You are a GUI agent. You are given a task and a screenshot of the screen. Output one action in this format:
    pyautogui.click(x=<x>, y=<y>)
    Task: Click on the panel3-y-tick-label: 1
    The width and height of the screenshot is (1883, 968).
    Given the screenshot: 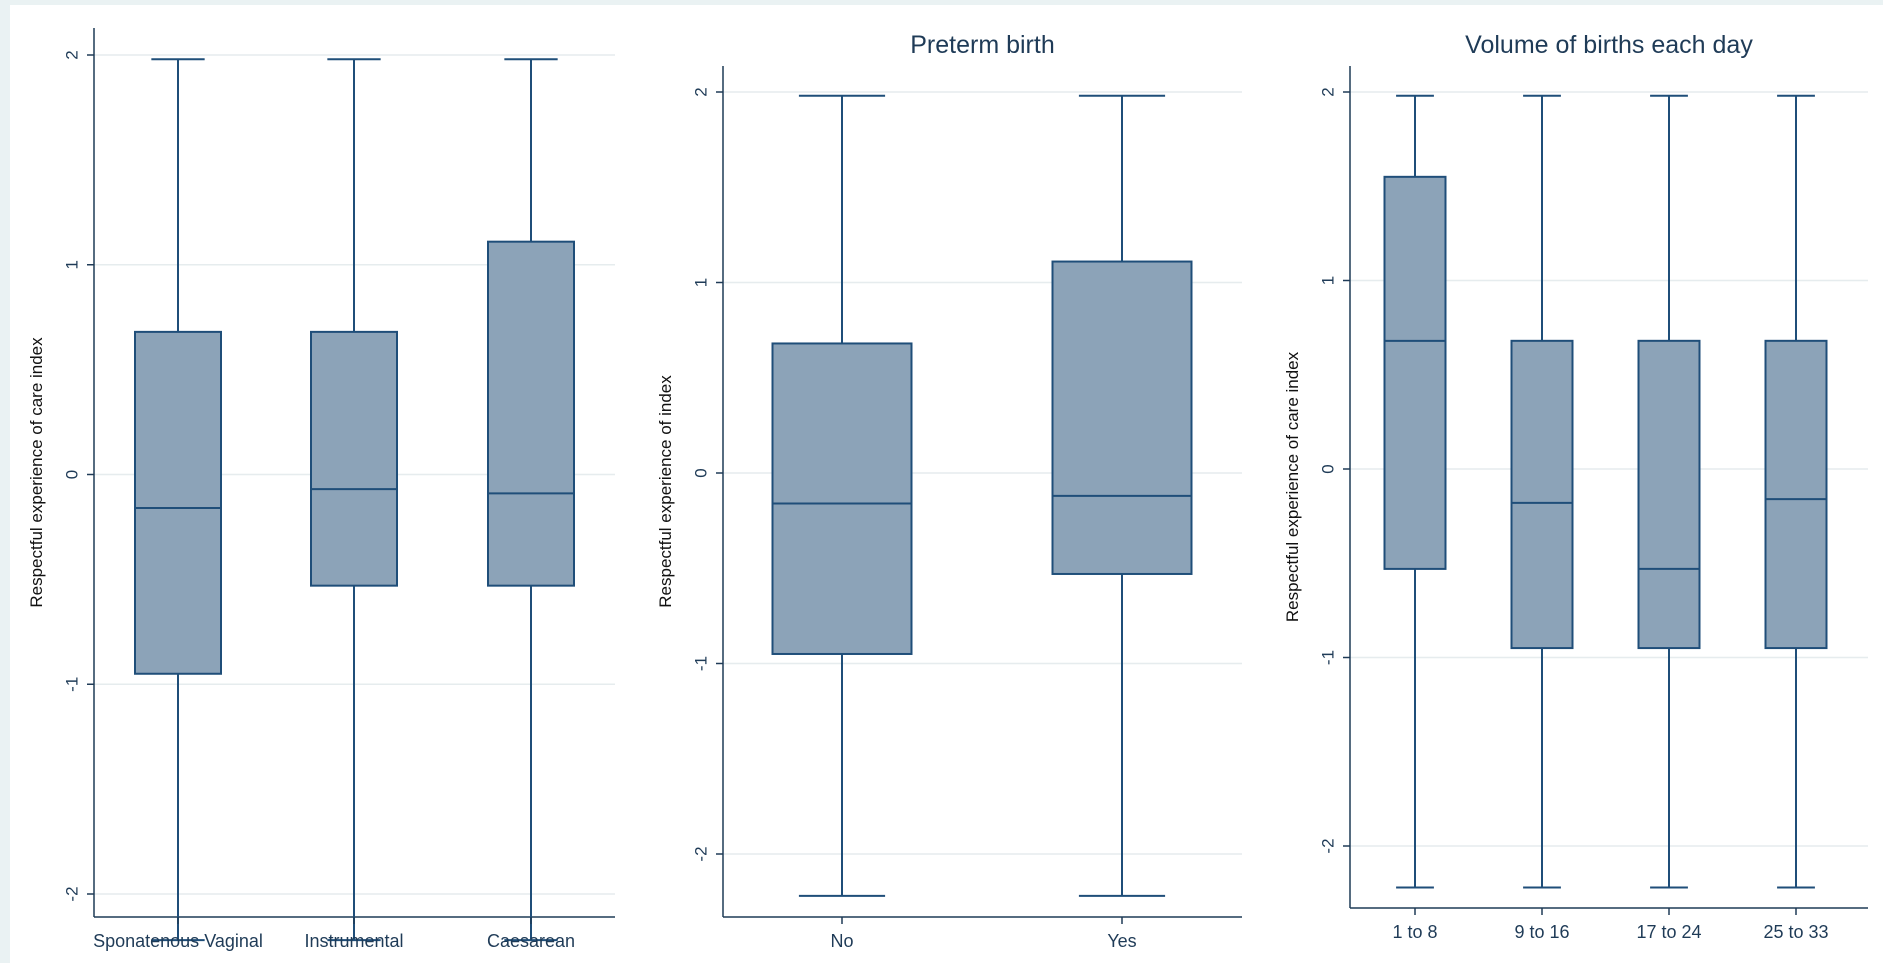 What is the action you would take?
    pyautogui.click(x=1328, y=280)
    